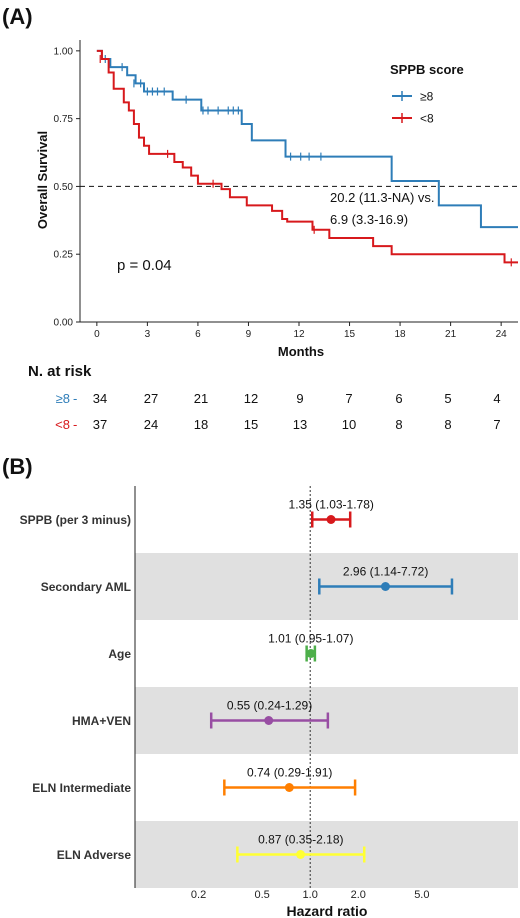 Image resolution: width=520 pixels, height=918 pixels. What do you see at coordinates (401, 334) in the screenshot?
I see `km-x-tick-label: 18` at bounding box center [401, 334].